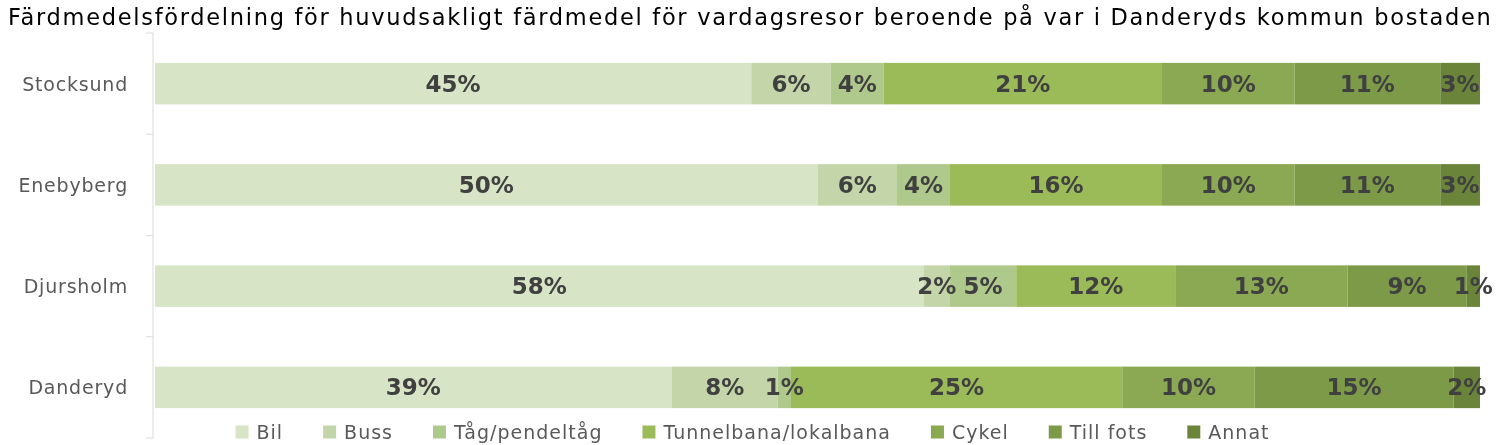  What do you see at coordinates (983, 286) in the screenshot?
I see `data-label: 5%` at bounding box center [983, 286].